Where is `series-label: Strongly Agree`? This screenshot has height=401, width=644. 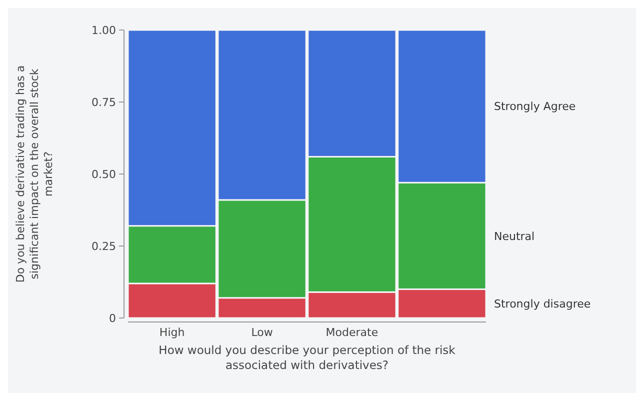
series-label: Strongly Agree is located at coordinates (535, 107).